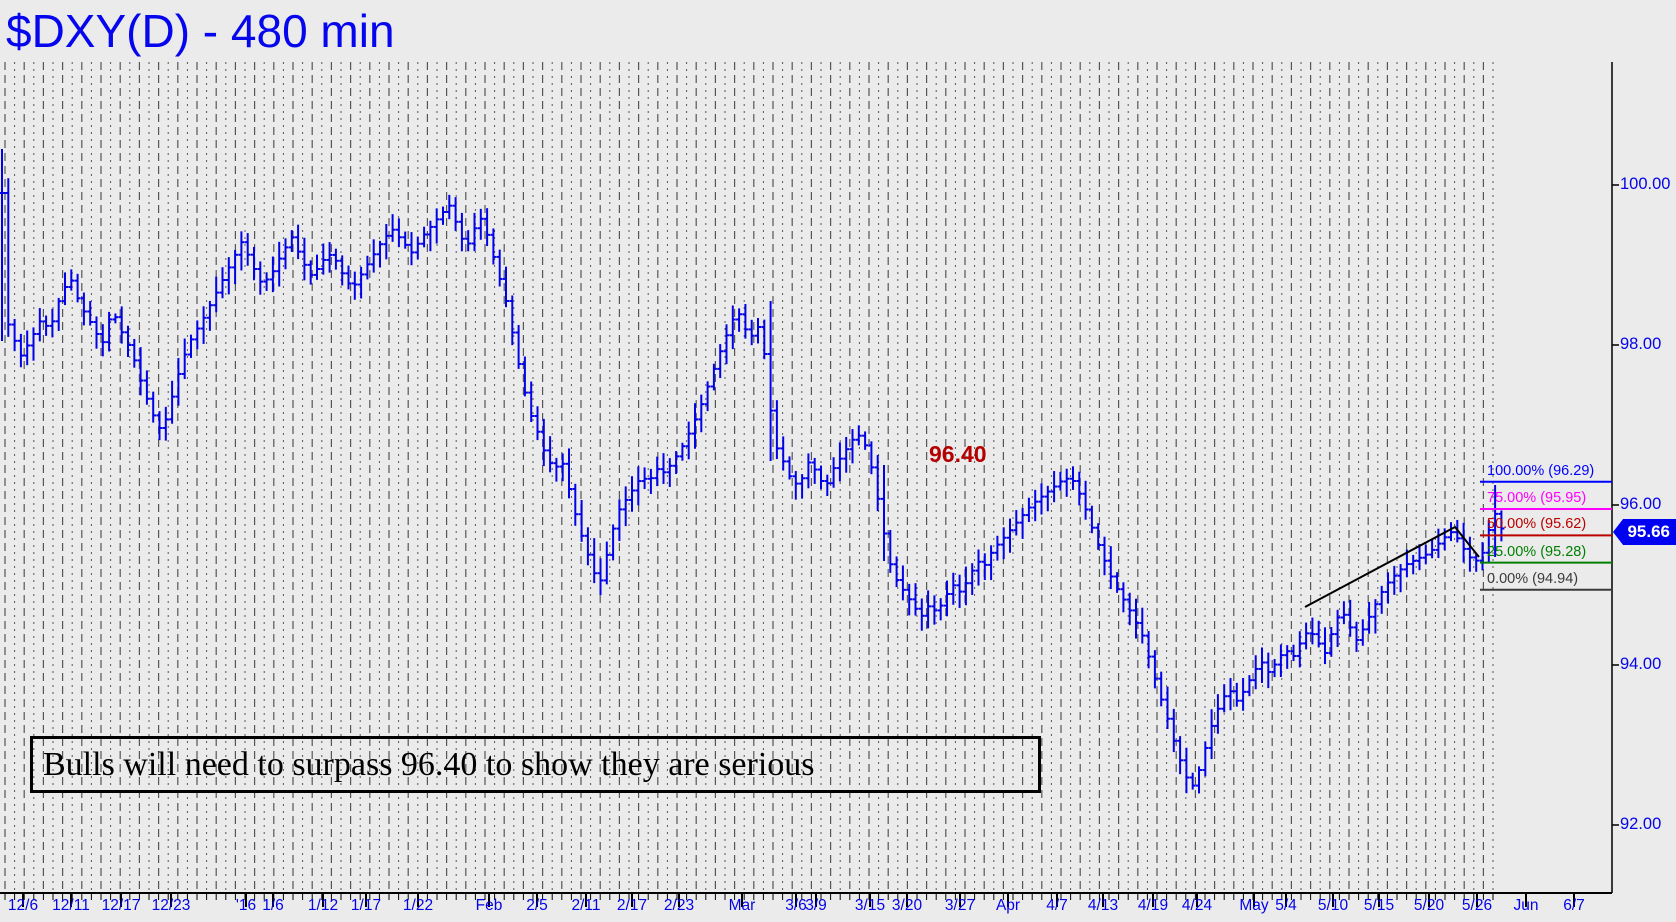 The height and width of the screenshot is (922, 1676). I want to click on x-axis-label: 12/6, so click(23, 905).